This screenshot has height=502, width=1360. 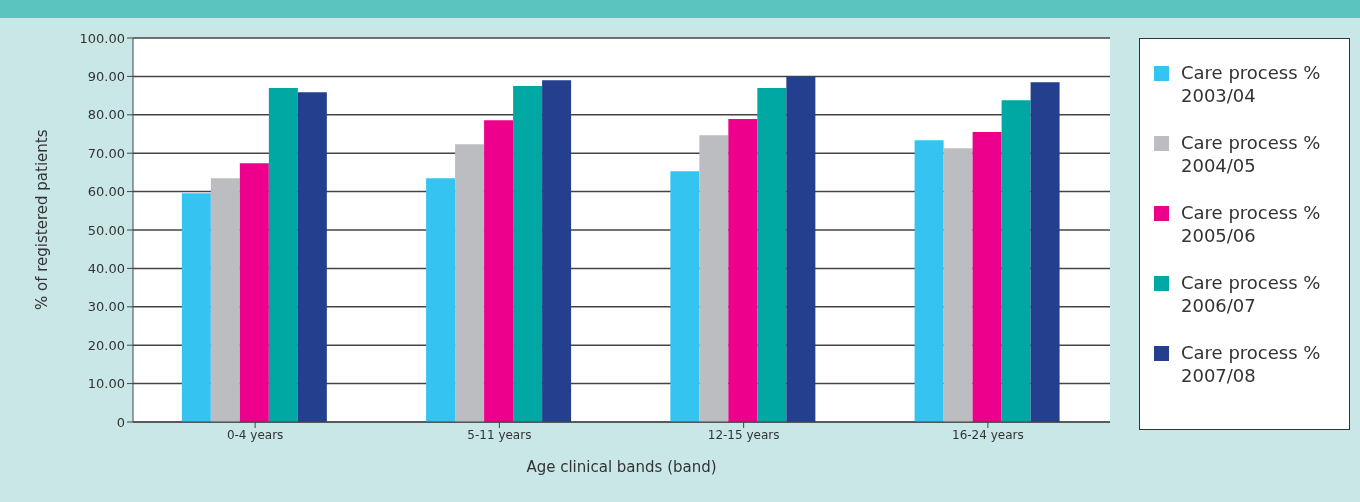 What do you see at coordinates (1251, 294) in the screenshot?
I see `legend-label: Care process % 2006/07` at bounding box center [1251, 294].